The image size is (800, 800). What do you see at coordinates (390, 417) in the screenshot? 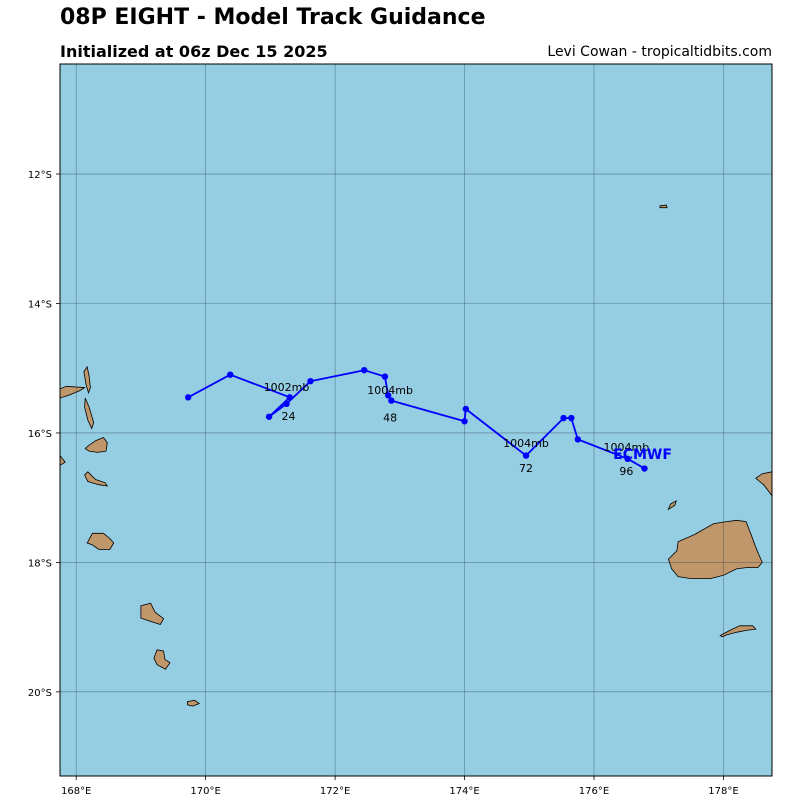
I see `track-label: 48` at bounding box center [390, 417].